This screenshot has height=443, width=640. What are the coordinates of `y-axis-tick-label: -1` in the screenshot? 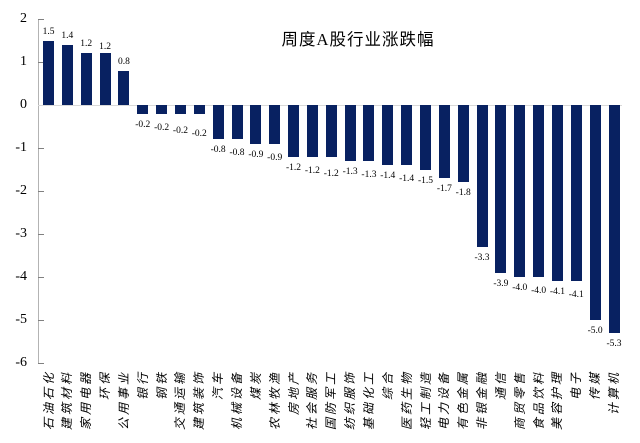 It's located at (21, 147).